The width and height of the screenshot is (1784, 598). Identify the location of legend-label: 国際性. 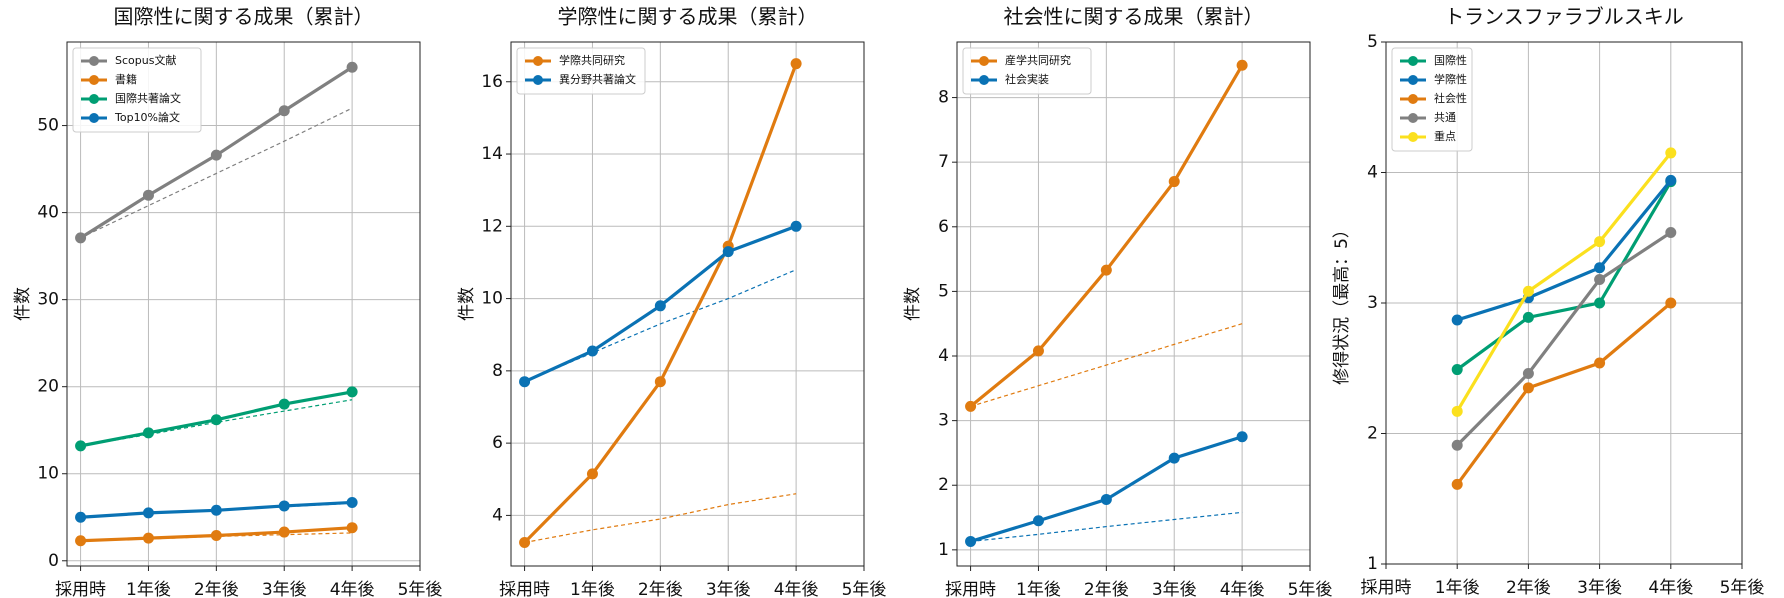
(1450, 60).